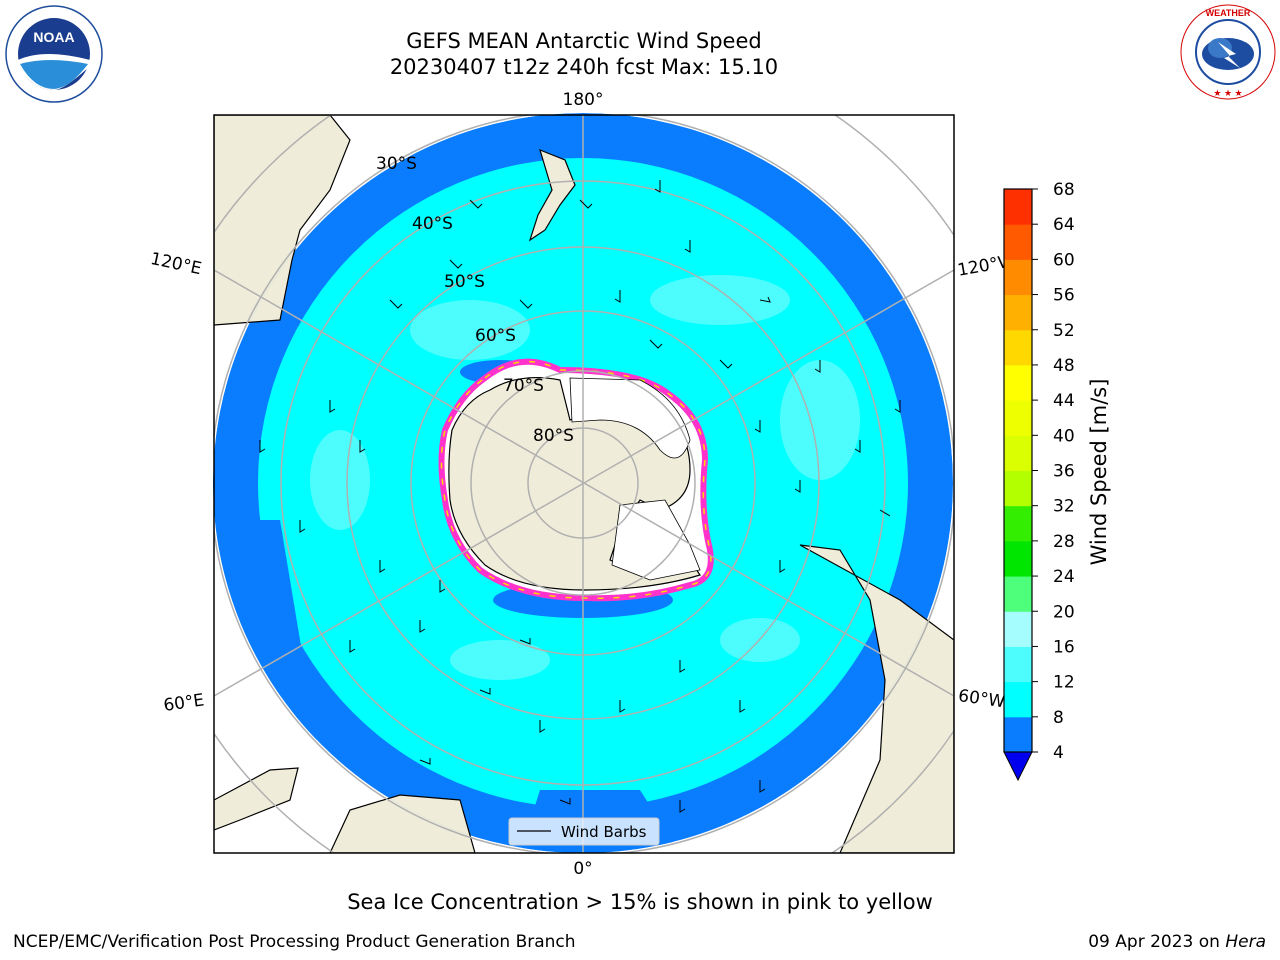  I want to click on colorbar-tick-label: 48, so click(1064, 366).